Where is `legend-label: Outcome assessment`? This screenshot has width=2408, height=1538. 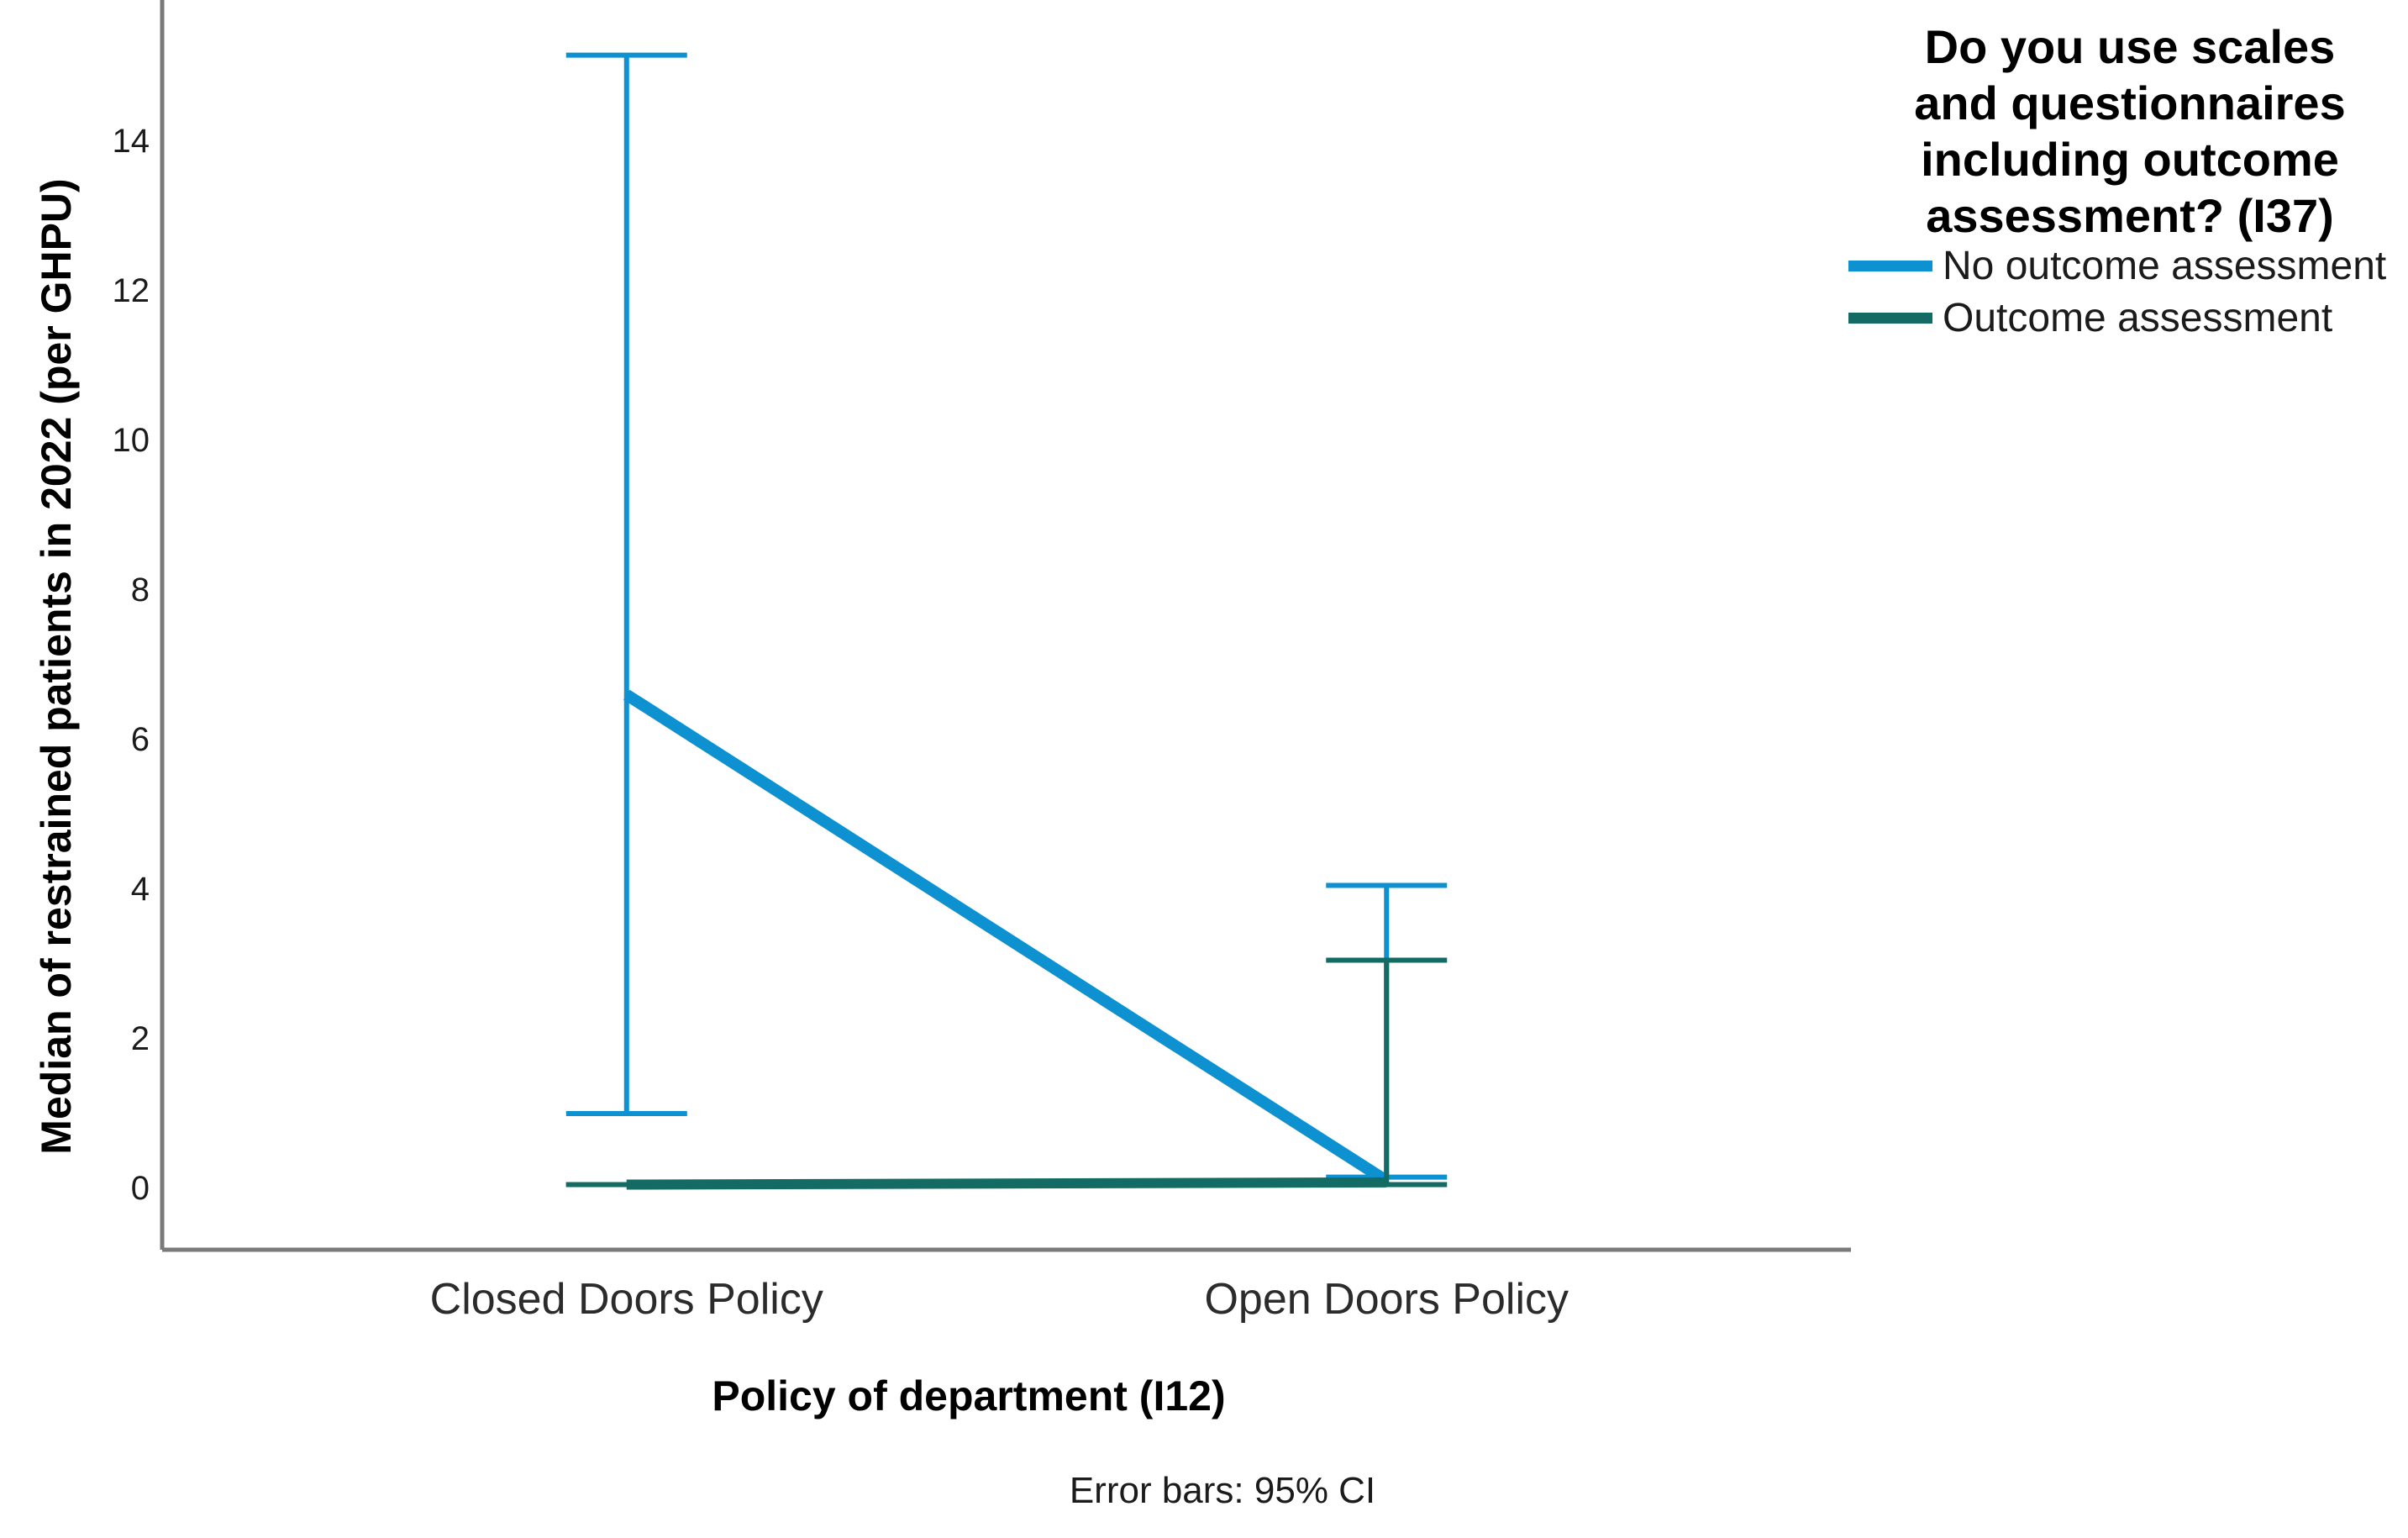
legend-label: Outcome assessment is located at coordinates (2138, 318).